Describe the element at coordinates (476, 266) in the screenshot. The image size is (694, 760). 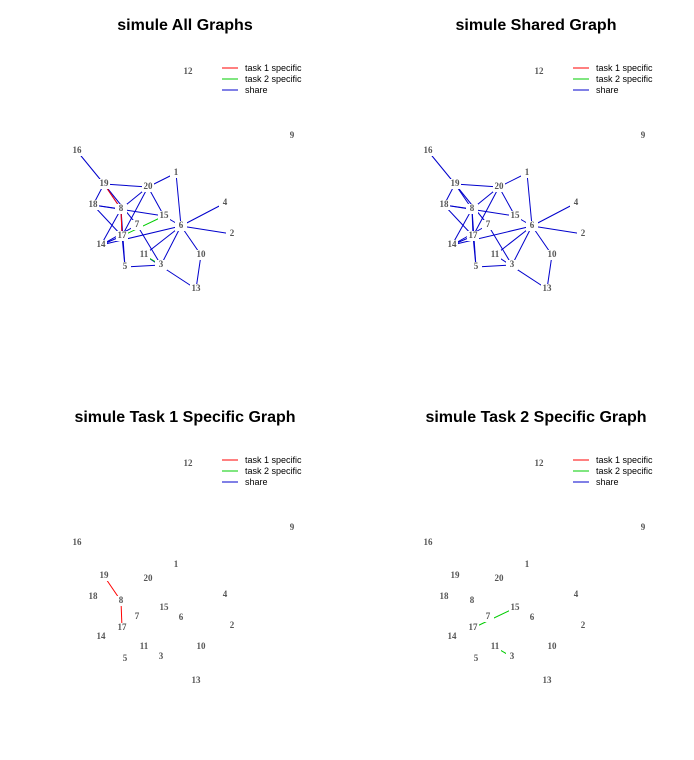
I see `node-5: 5` at that location.